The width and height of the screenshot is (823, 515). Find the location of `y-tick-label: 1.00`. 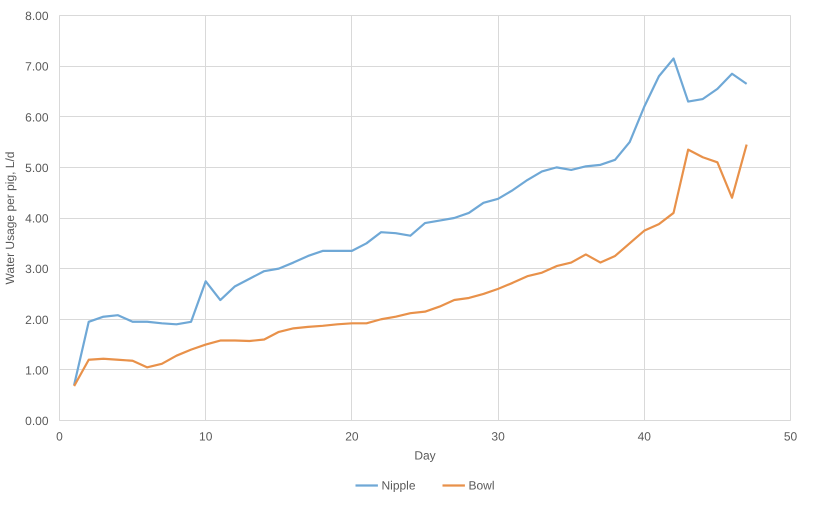

y-tick-label: 1.00 is located at coordinates (37, 370).